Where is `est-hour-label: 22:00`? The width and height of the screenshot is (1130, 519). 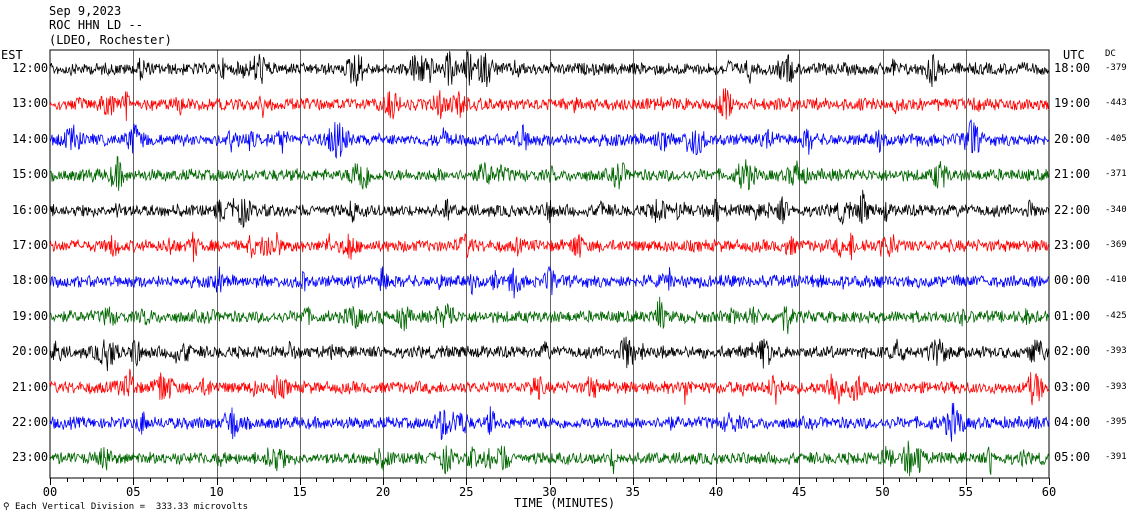
est-hour-label: 22:00 is located at coordinates (30, 422).